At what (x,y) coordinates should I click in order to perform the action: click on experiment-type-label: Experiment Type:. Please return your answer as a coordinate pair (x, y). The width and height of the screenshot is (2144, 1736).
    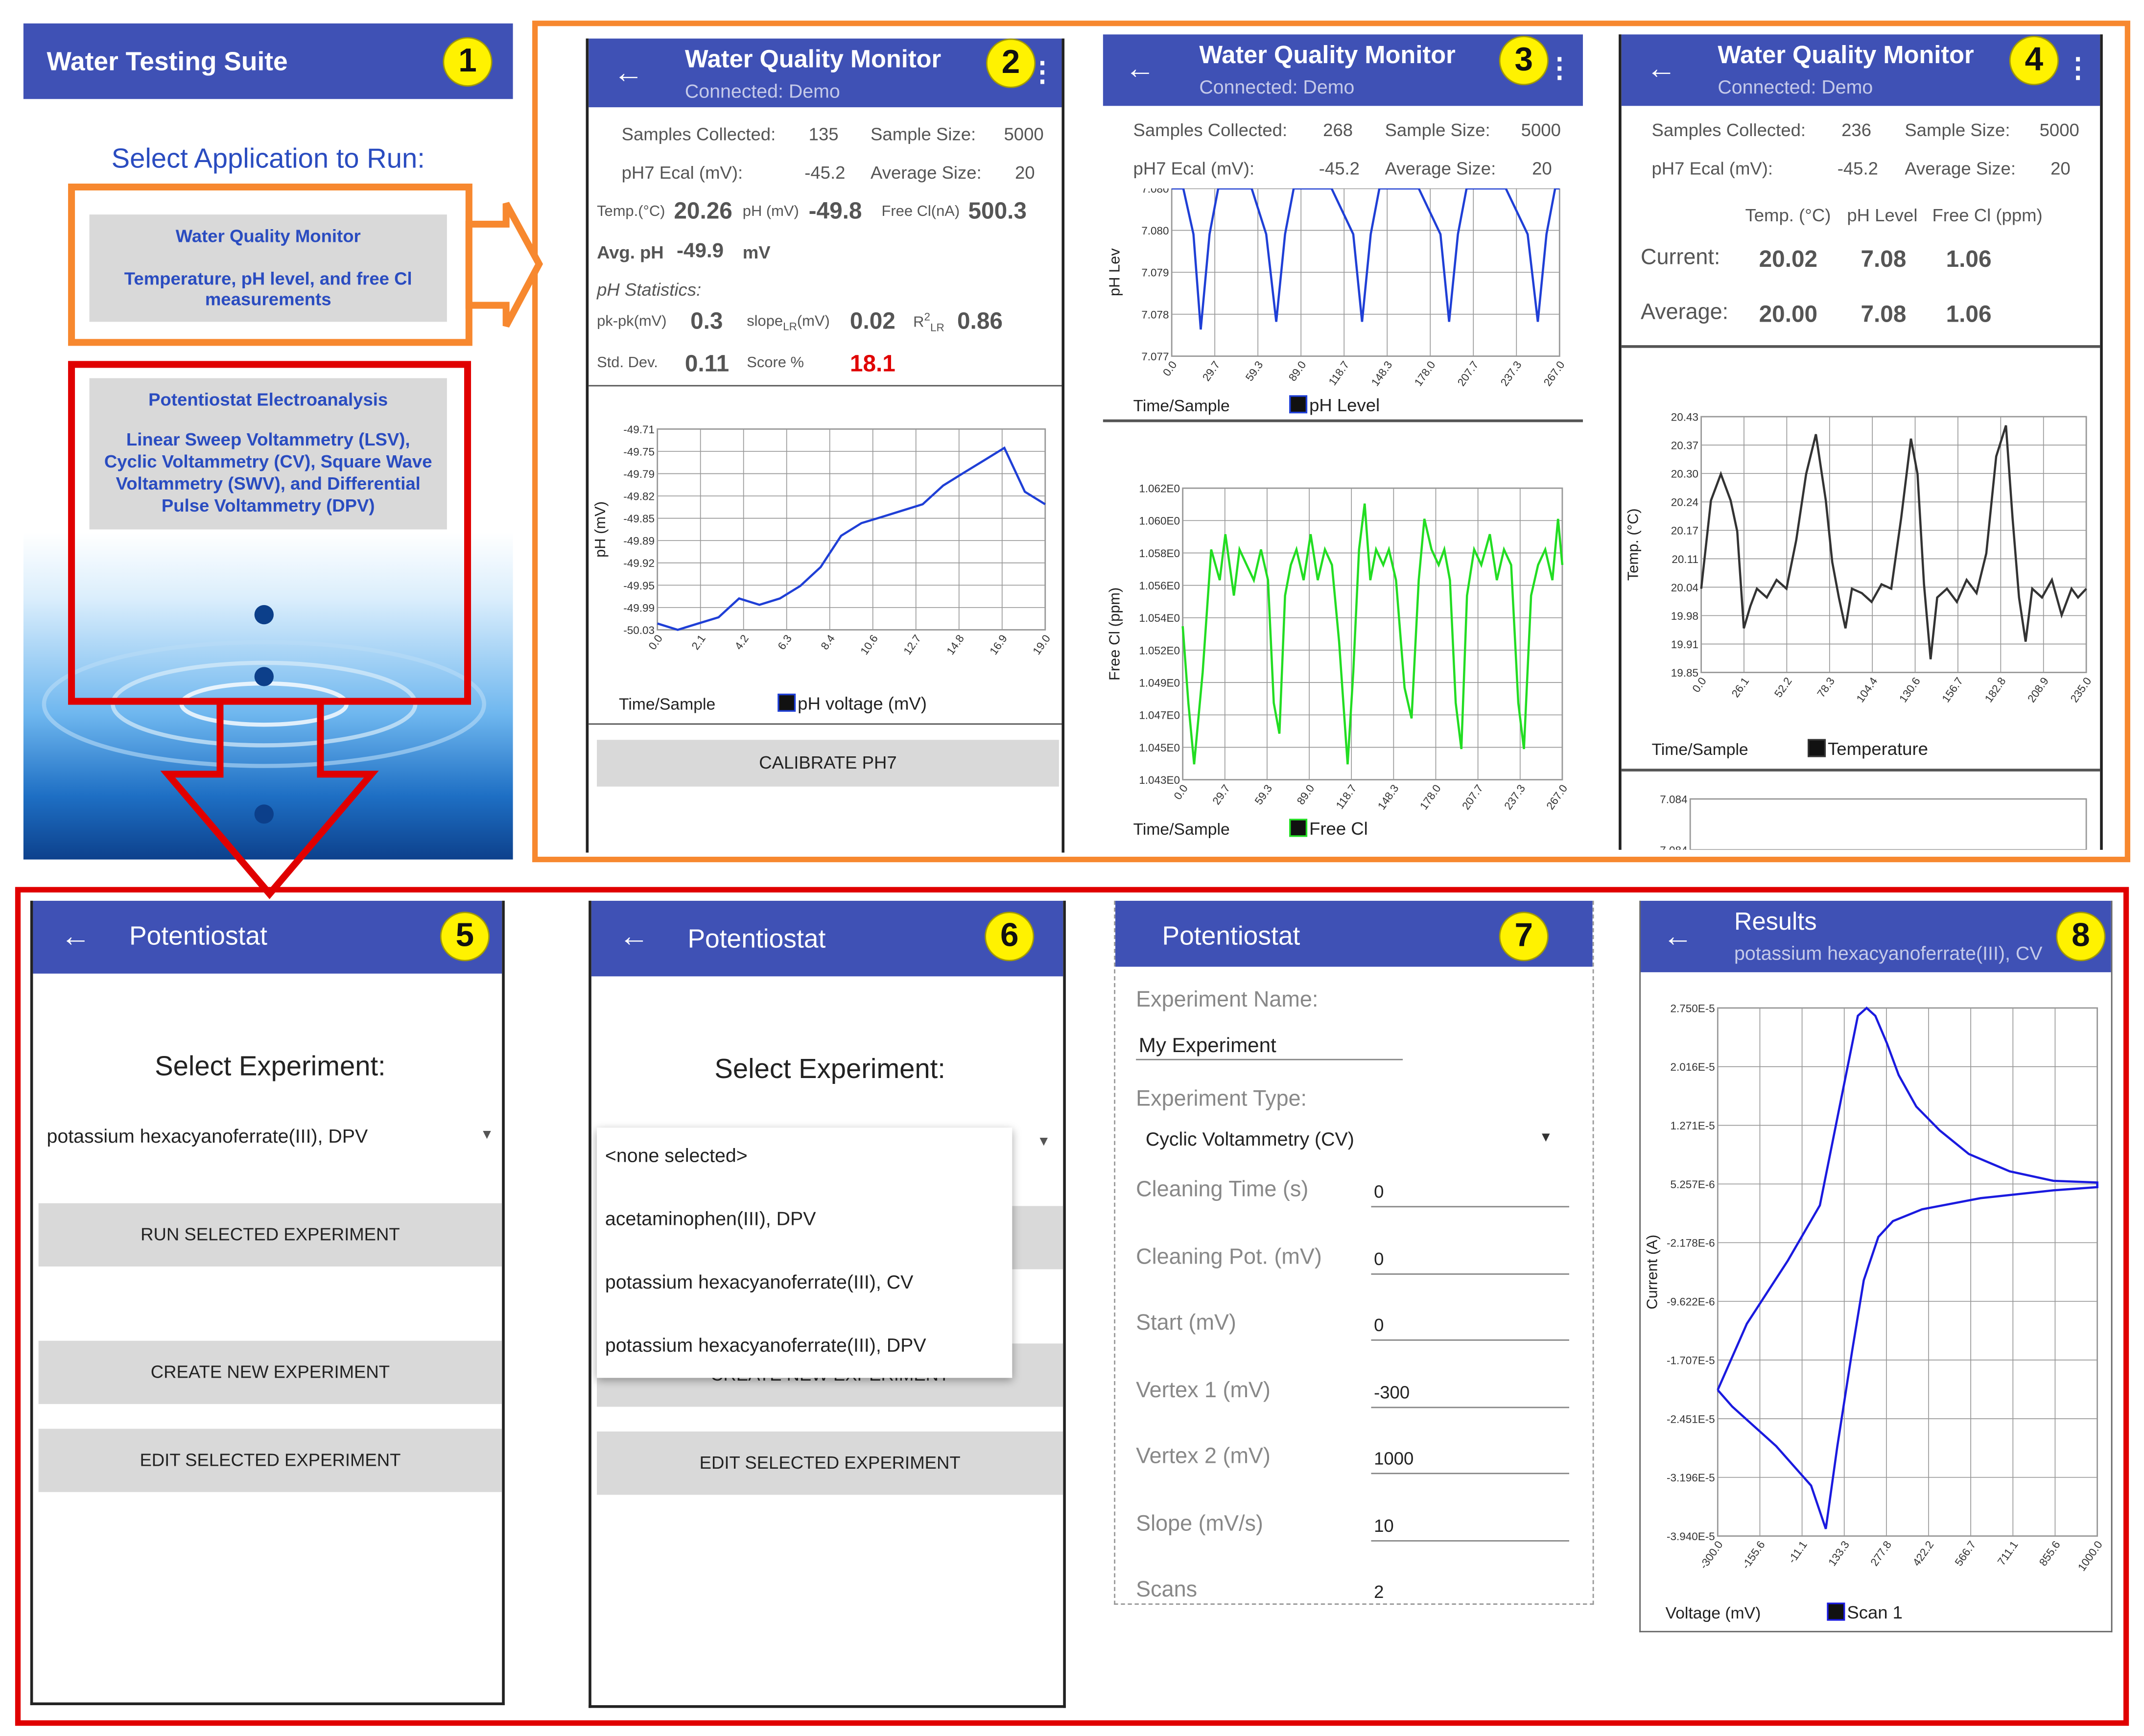
    Looking at the image, I should click on (1222, 1099).